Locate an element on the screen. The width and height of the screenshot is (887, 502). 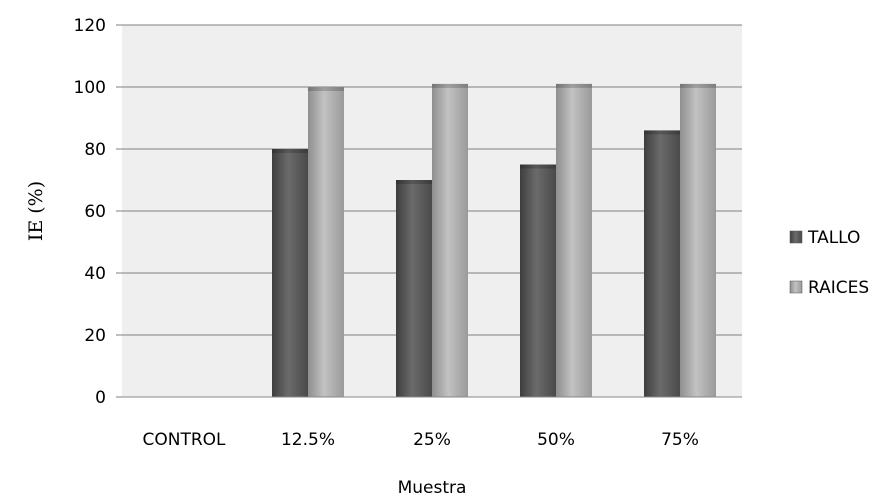
y-tick-label: 80 is located at coordinates (95, 150).